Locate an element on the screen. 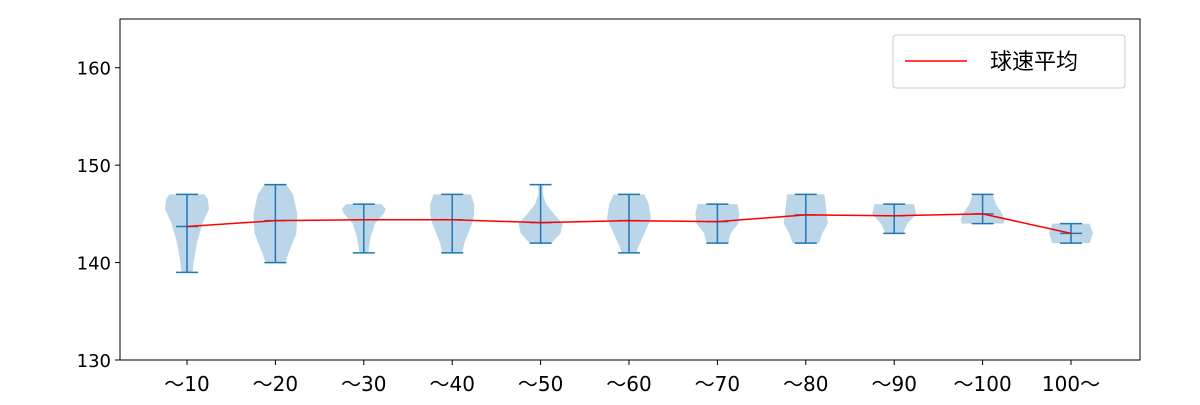  x-tick-label: 〜50 is located at coordinates (540, 384).